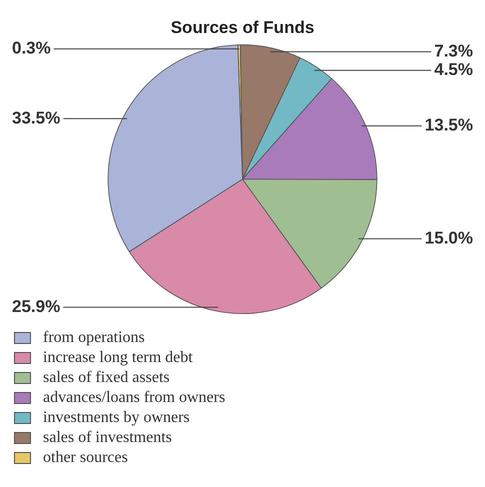 This screenshot has width=485, height=487. I want to click on legend-label: investments by owners, so click(116, 418).